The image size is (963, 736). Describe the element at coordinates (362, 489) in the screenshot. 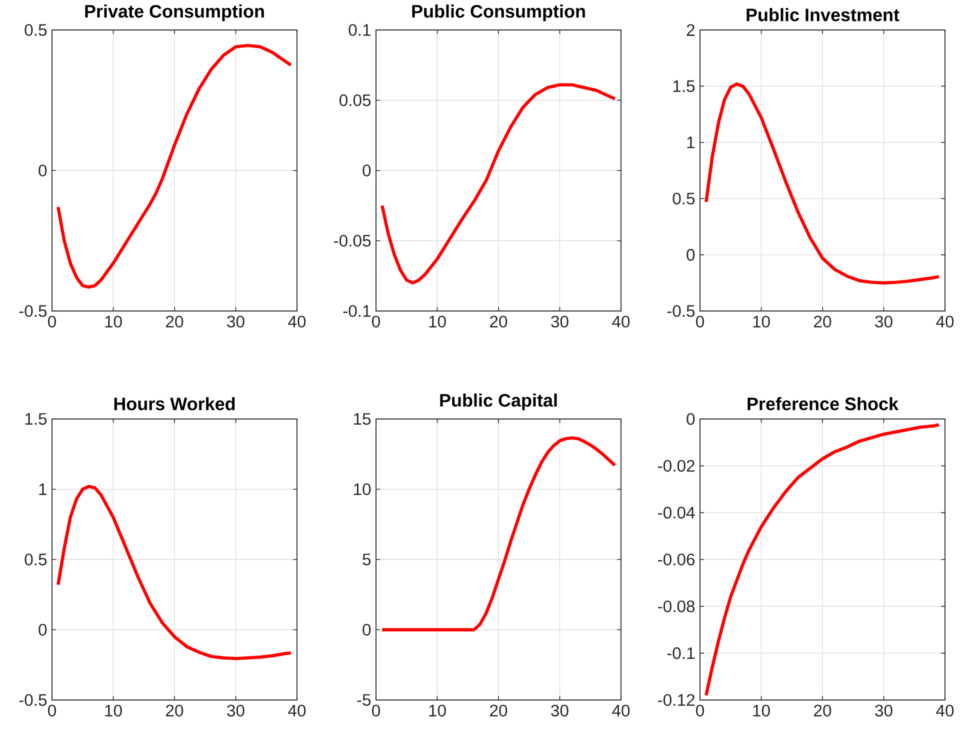

I see `y-tick-label: 10` at that location.